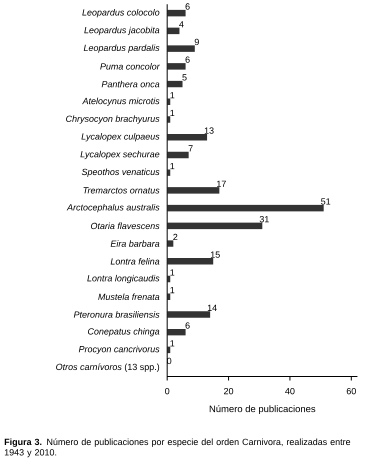 This screenshot has height=476, width=373. What do you see at coordinates (130, 66) in the screenshot?
I see `y-tick-label: Puma concolor` at bounding box center [130, 66].